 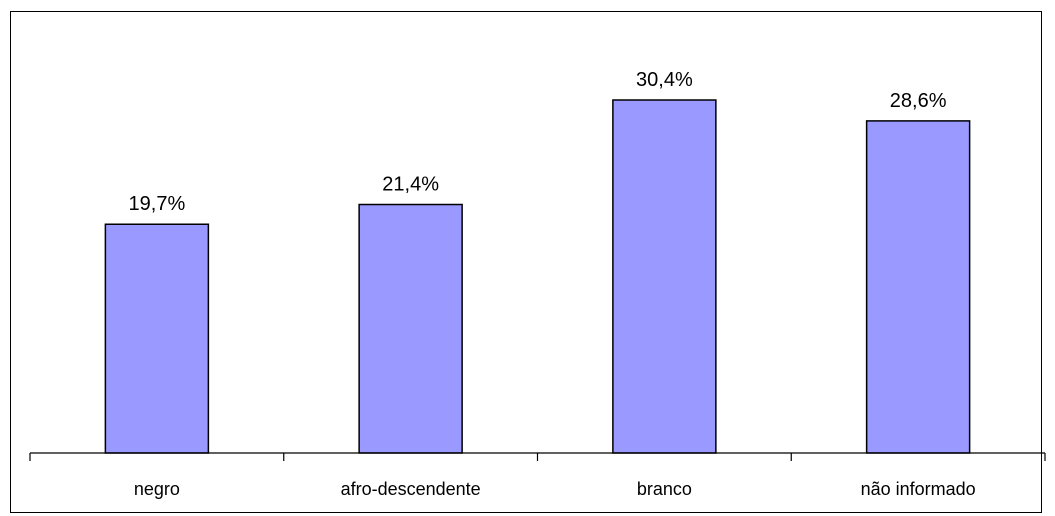 What do you see at coordinates (918, 287) in the screenshot?
I see `bar-não-informado` at bounding box center [918, 287].